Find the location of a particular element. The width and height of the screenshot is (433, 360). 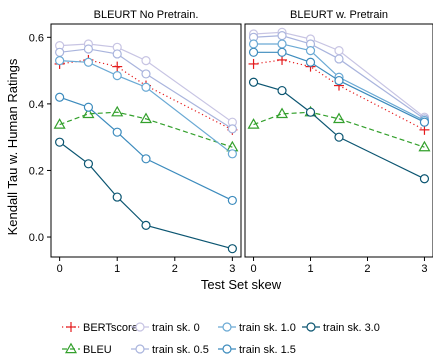

legend-label: train sk. 1.0 is located at coordinates (267, 328).